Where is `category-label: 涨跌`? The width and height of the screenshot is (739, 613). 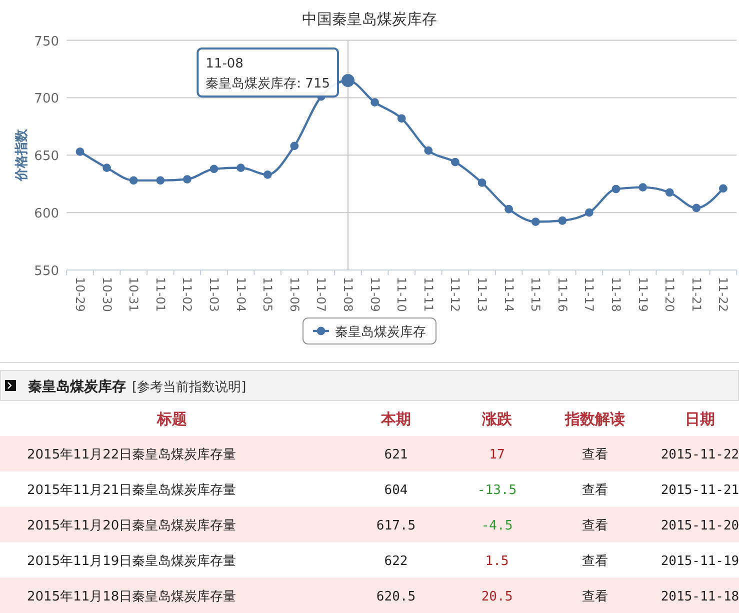
category-label: 涨跌 is located at coordinates (497, 419).